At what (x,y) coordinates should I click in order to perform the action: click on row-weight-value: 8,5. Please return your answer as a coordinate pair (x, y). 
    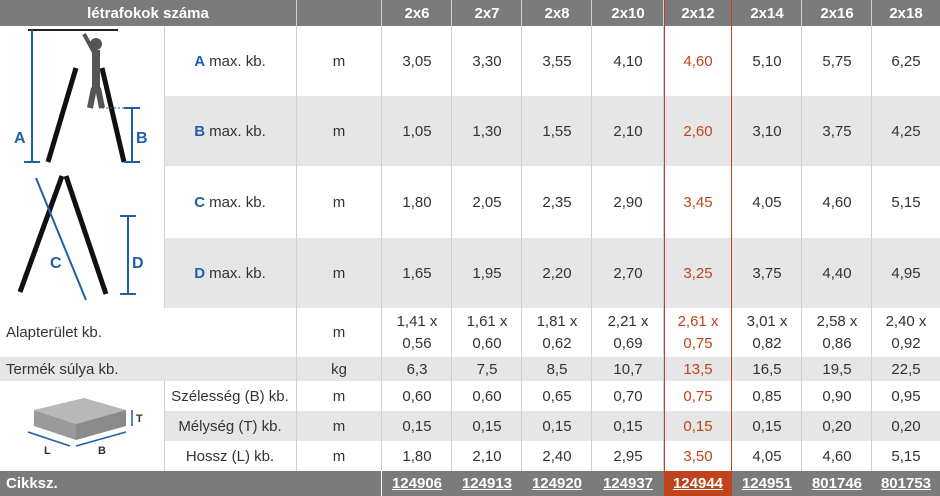
    Looking at the image, I should click on (557, 369).